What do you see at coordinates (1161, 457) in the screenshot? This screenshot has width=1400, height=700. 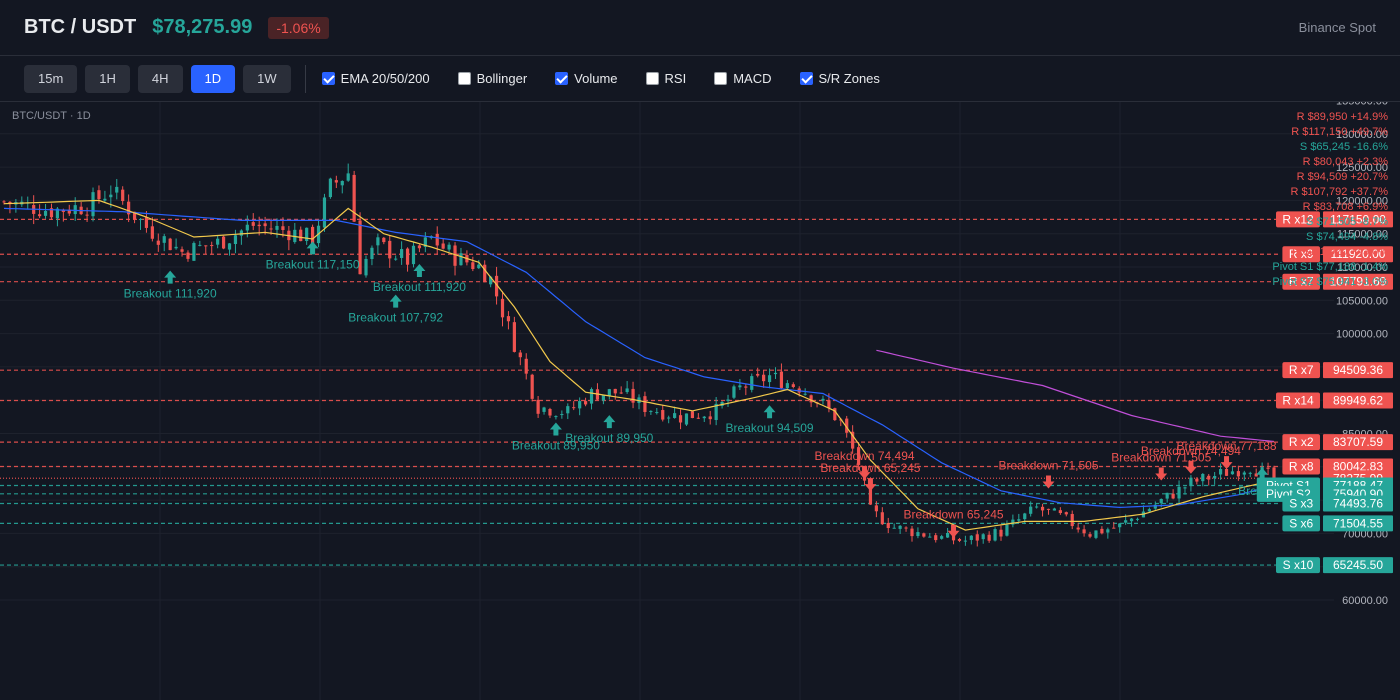 I see `signal-label: Breakdown 71,505` at bounding box center [1161, 457].